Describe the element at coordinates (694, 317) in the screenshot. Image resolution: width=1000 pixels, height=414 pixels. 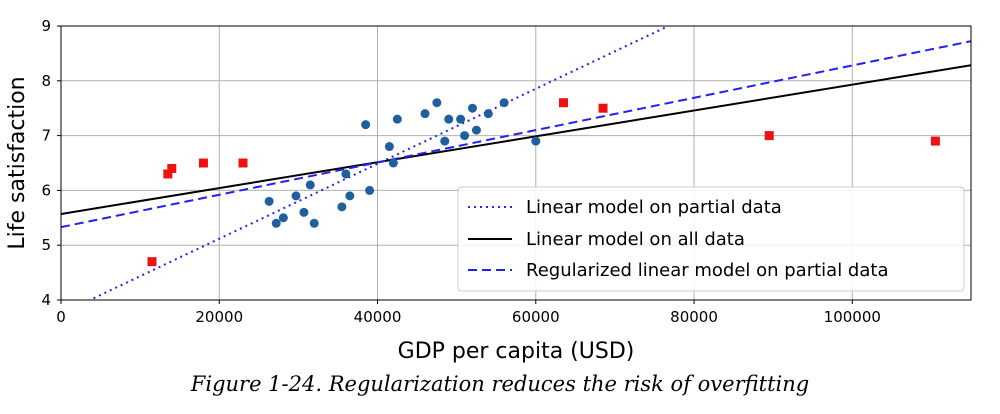
I see `x-tick-label: 80000` at that location.